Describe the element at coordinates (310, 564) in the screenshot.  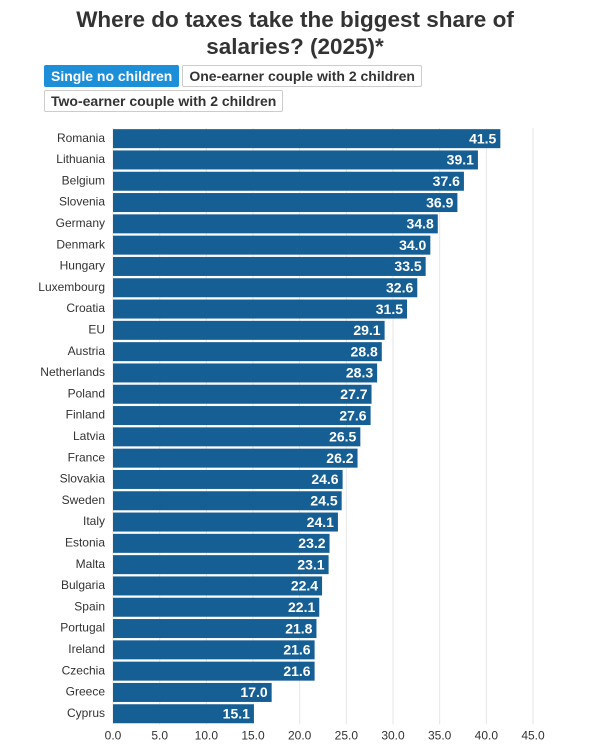
I see `value-label: 23.1` at that location.